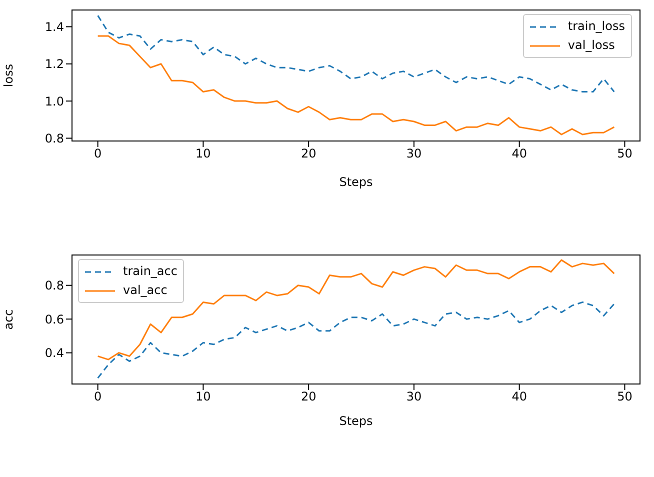 The height and width of the screenshot is (477, 654). Describe the element at coordinates (54, 101) in the screenshot. I see `y-tick-label: 1.0` at that location.